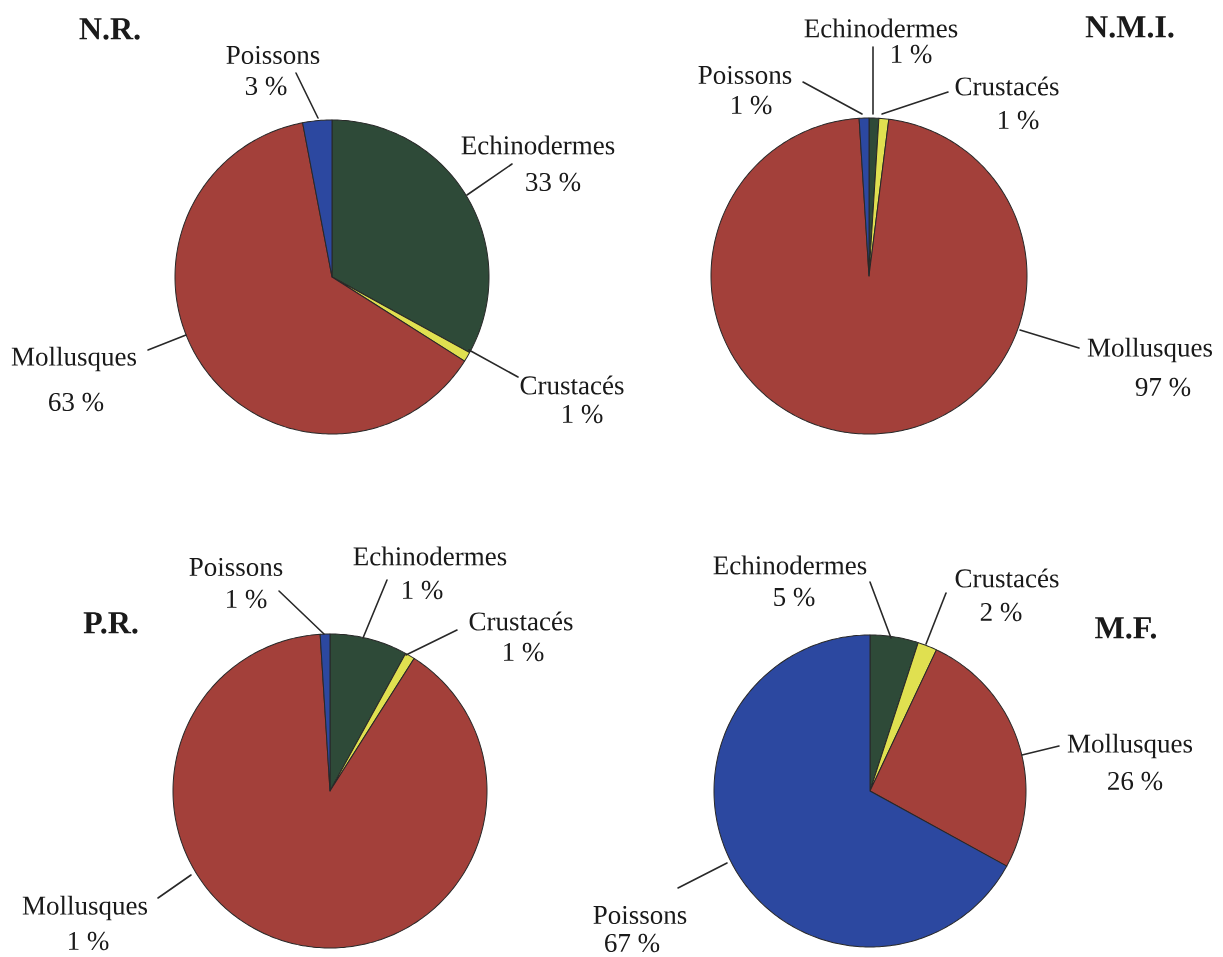 Image resolution: width=1223 pixels, height=957 pixels. I want to click on text: M.F., so click(1126, 628).